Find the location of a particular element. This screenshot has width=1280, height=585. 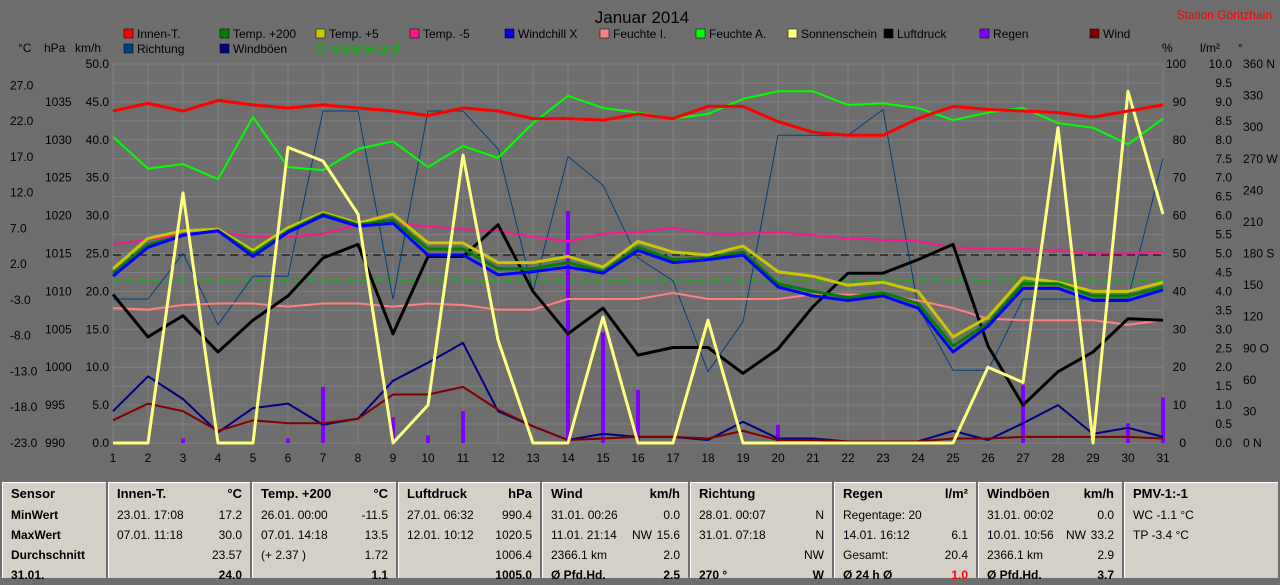

pct-tick-label: 60 is located at coordinates (1180, 216).